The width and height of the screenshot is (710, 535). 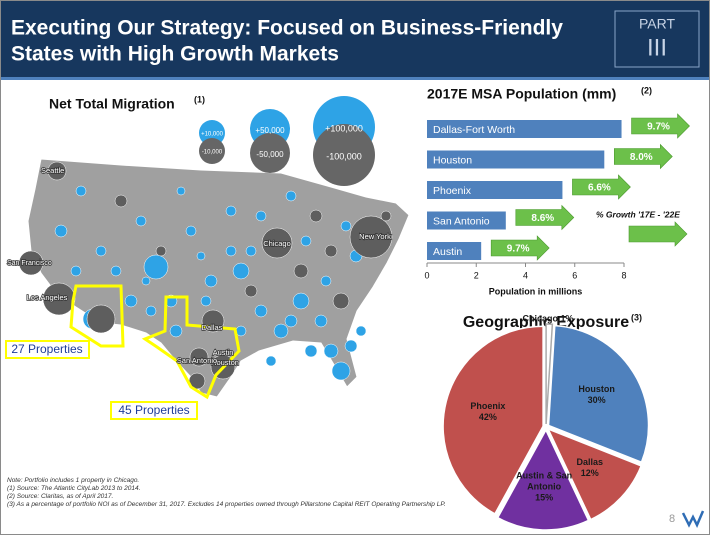 I want to click on bar-category-label: Dallas-Fort Worth, so click(x=474, y=130).